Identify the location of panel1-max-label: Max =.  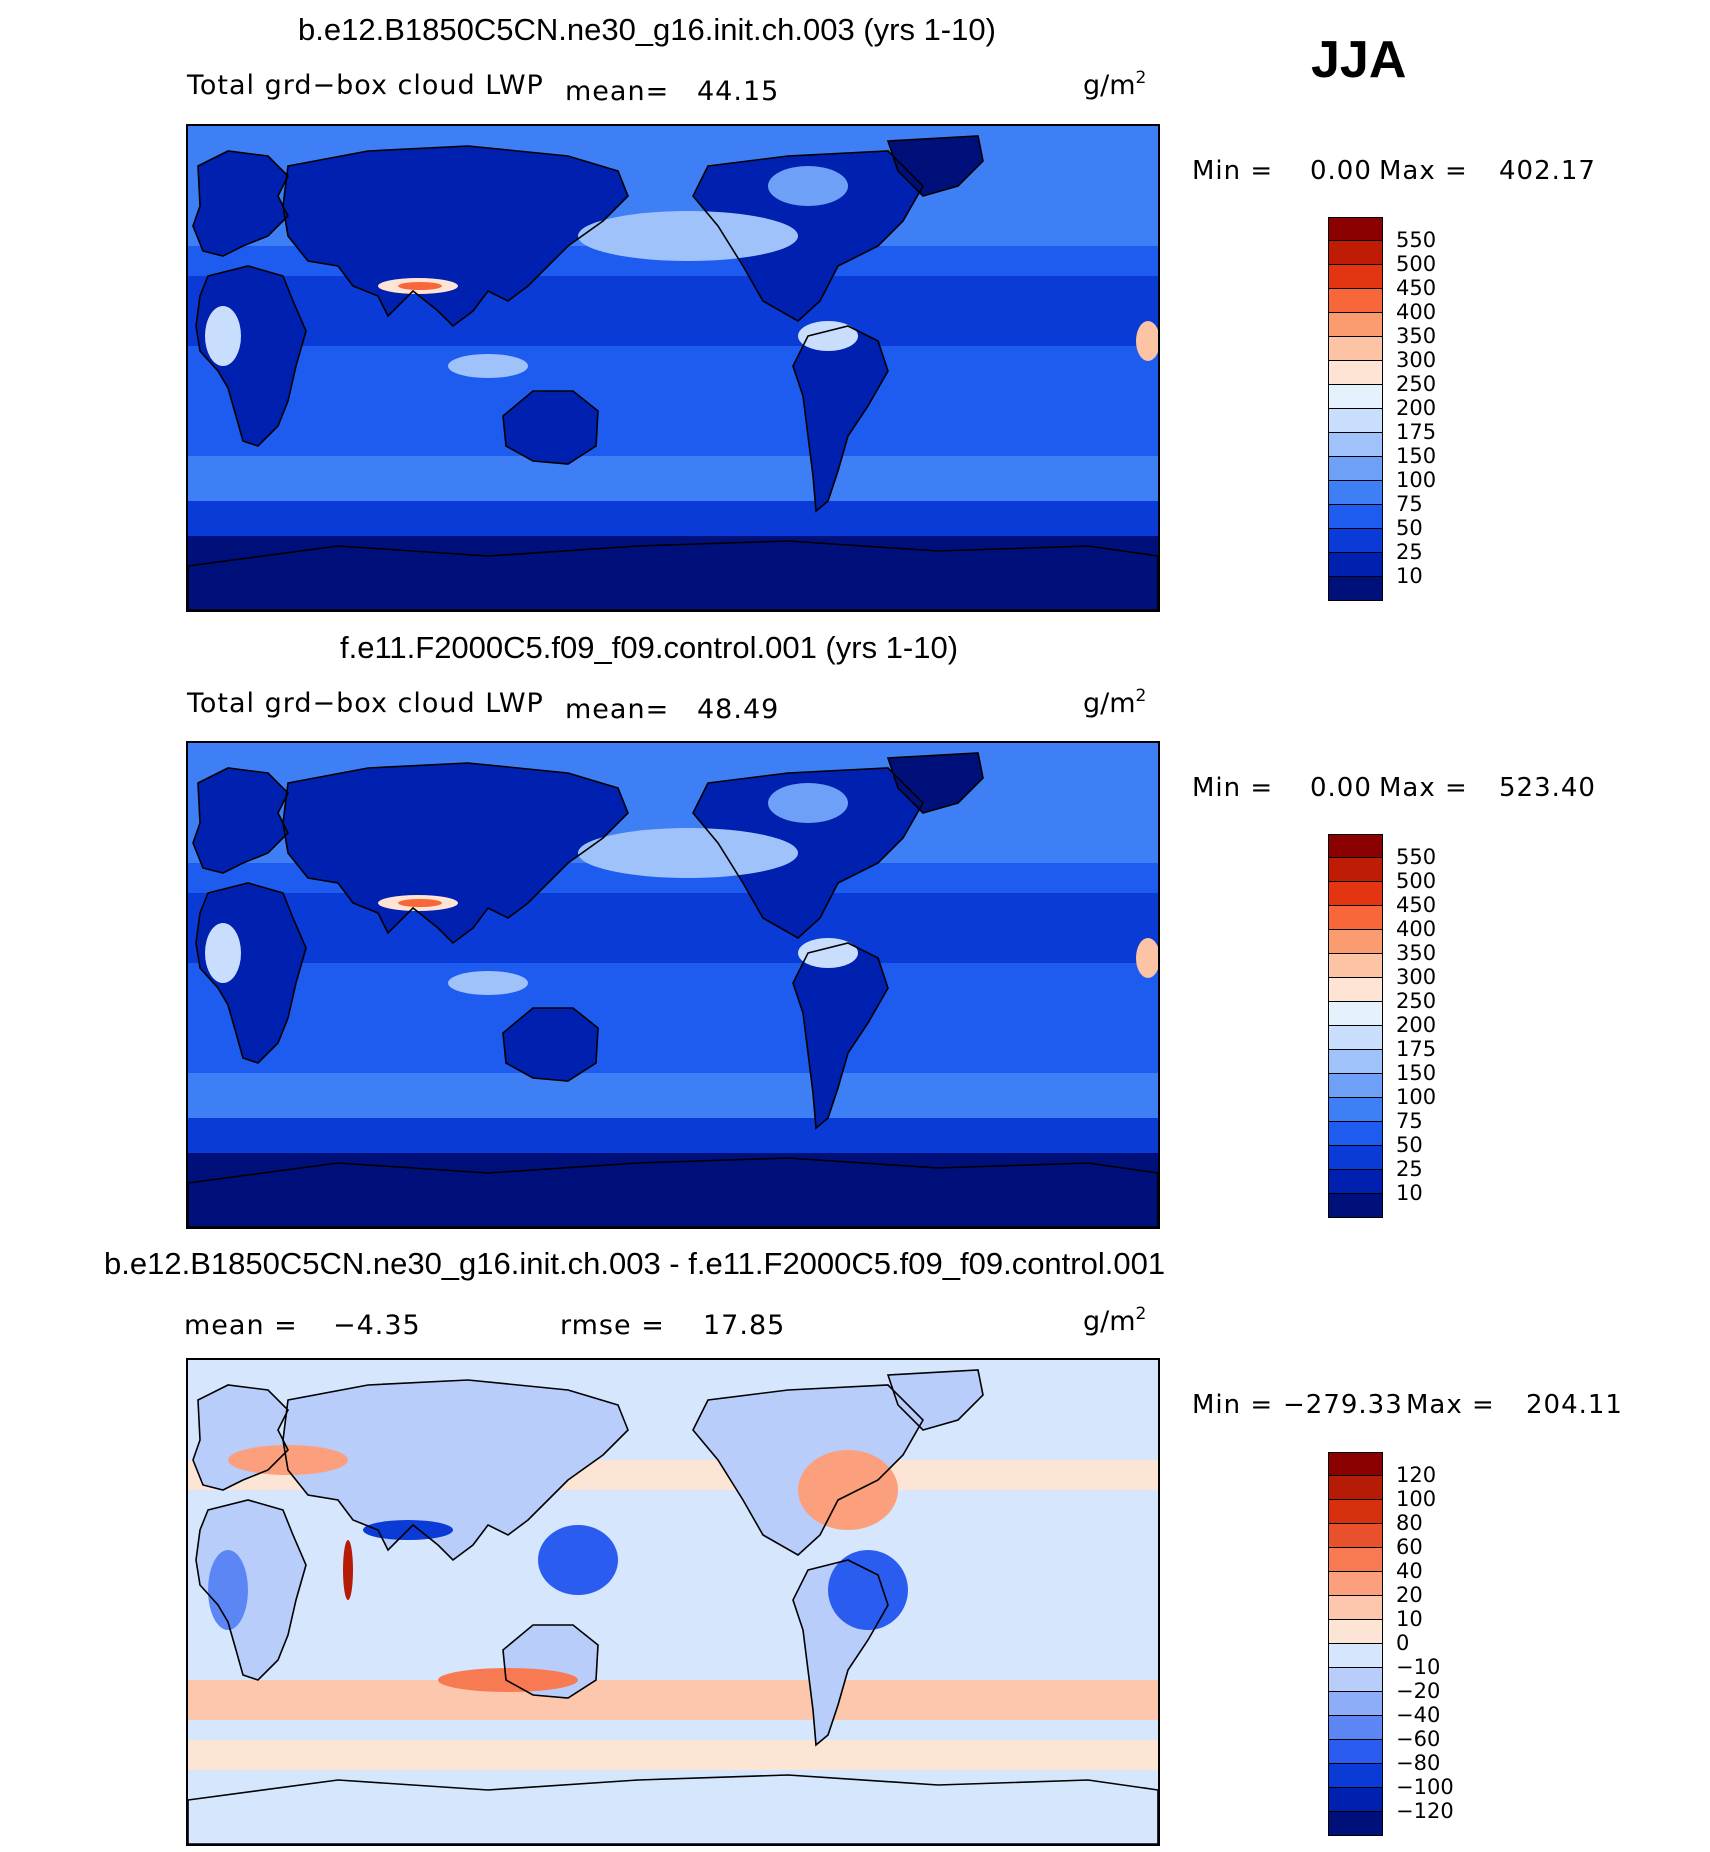
(1423, 171).